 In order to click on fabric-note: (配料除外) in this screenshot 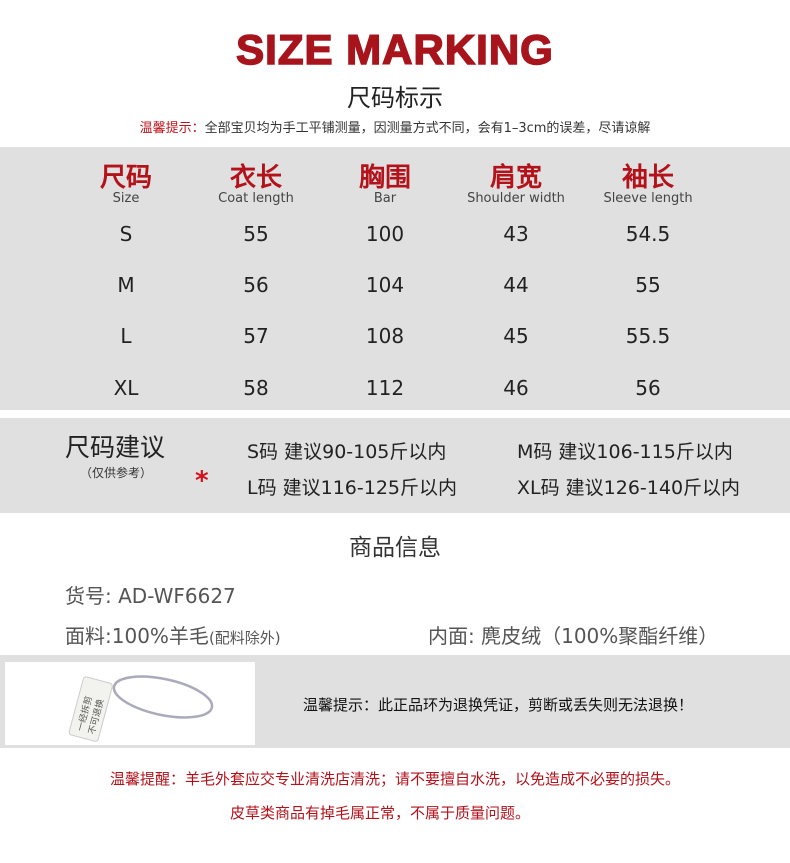, I will do `click(244, 638)`.